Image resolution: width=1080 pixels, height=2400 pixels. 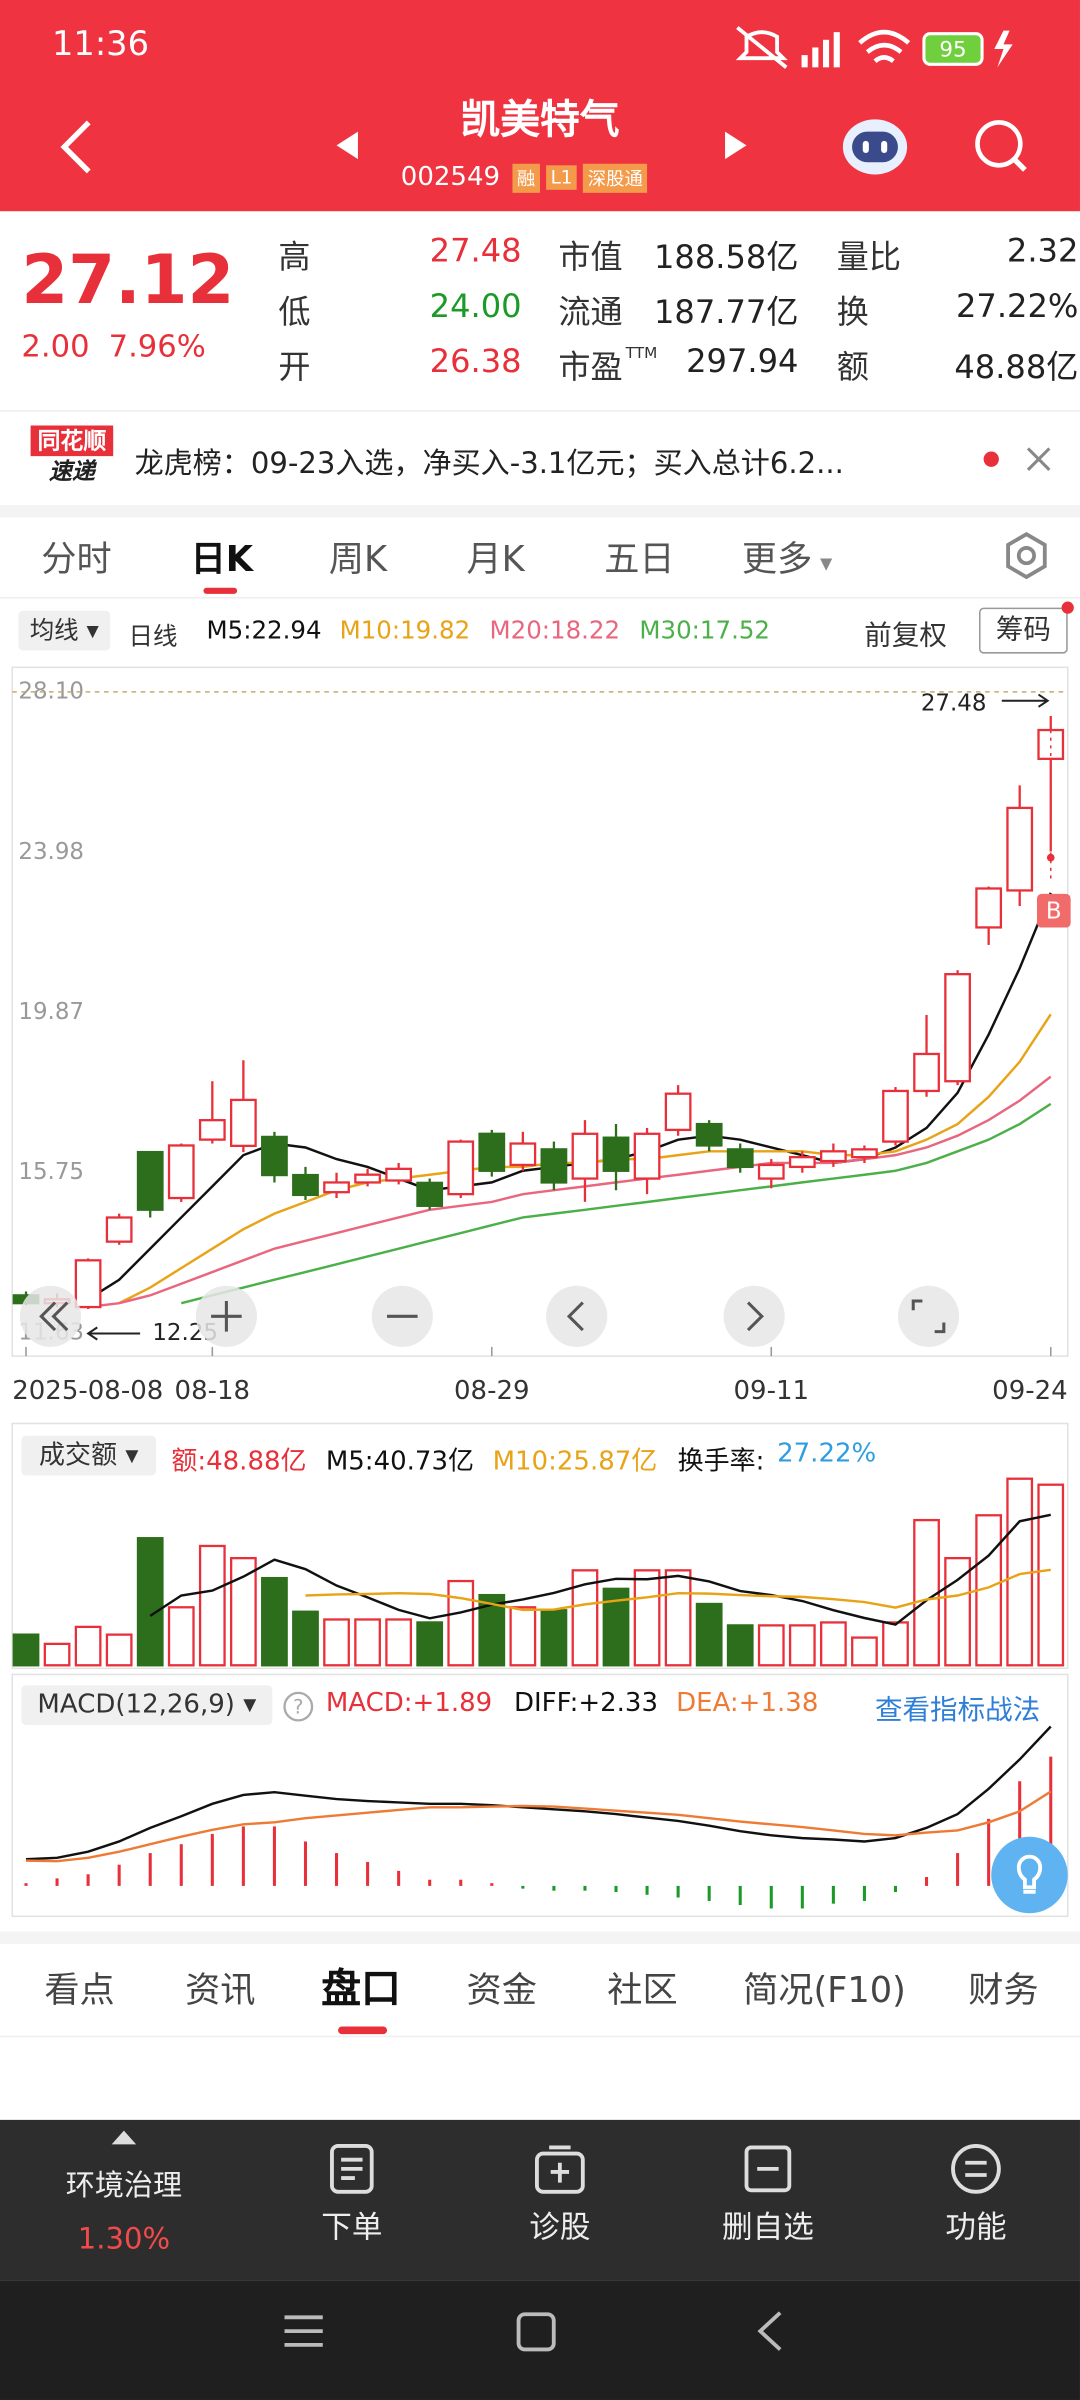 I want to click on battery-level: 95, so click(x=952, y=50).